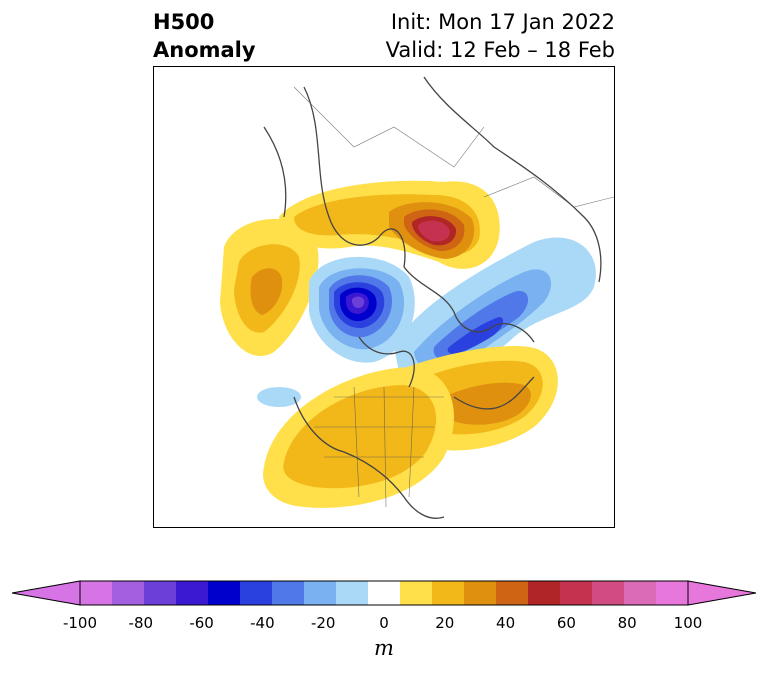 The image size is (768, 673). Describe the element at coordinates (688, 623) in the screenshot. I see `colorbar-tick-label: 100` at that location.